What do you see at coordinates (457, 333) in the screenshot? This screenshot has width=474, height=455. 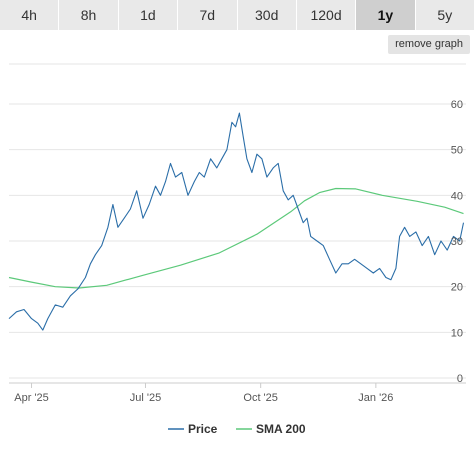 I see `y-tick-label: 10` at bounding box center [457, 333].